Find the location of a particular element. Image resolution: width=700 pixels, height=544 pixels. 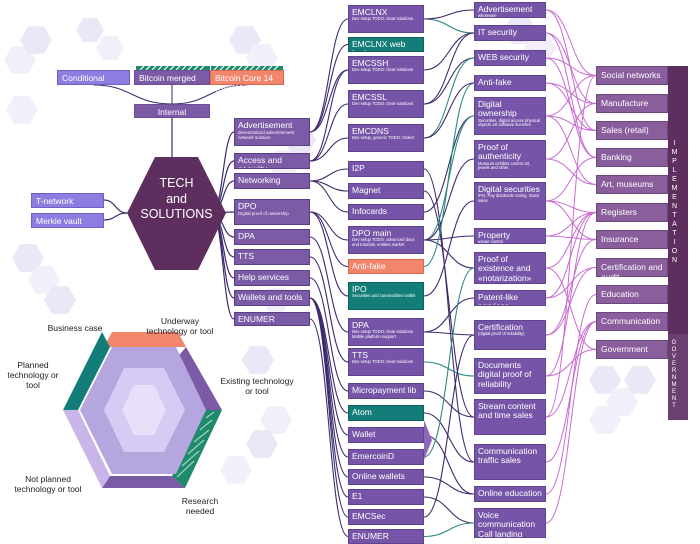

tech-dpa-11-title: DPA is located at coordinates (360, 325).